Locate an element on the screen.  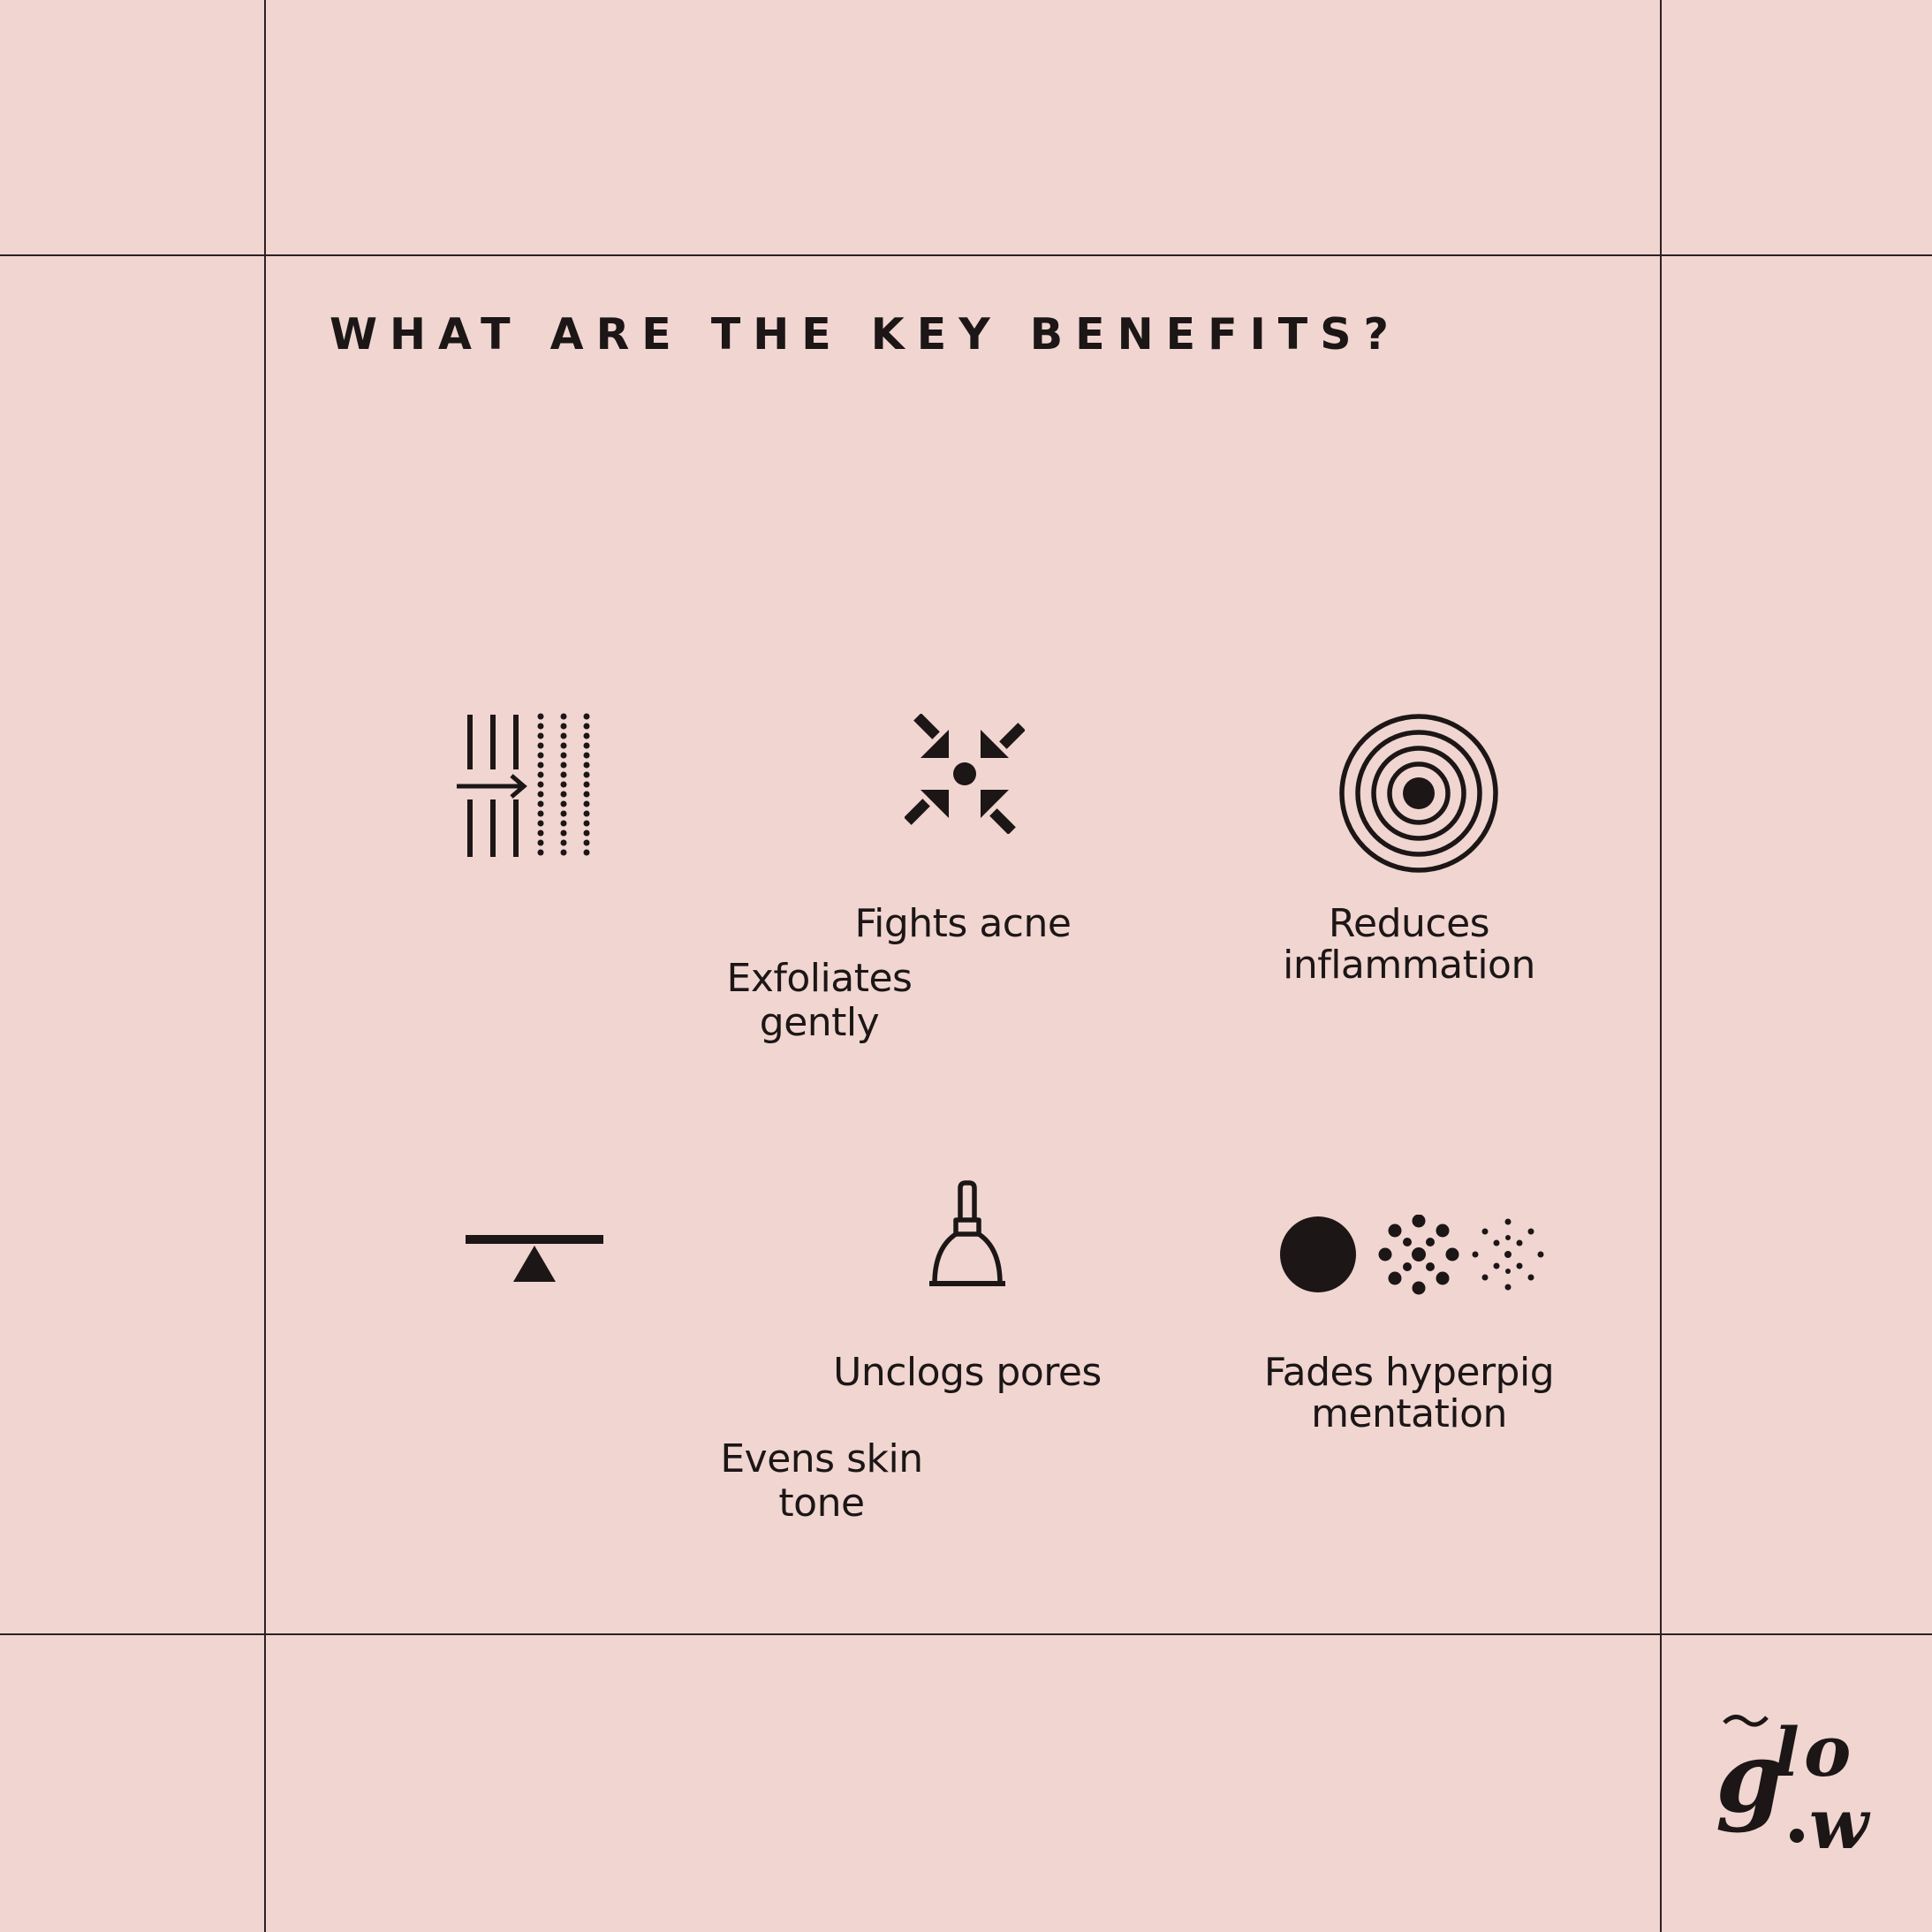
label-evens-skin-tone: Evens skin tone is located at coordinates (822, 1481).